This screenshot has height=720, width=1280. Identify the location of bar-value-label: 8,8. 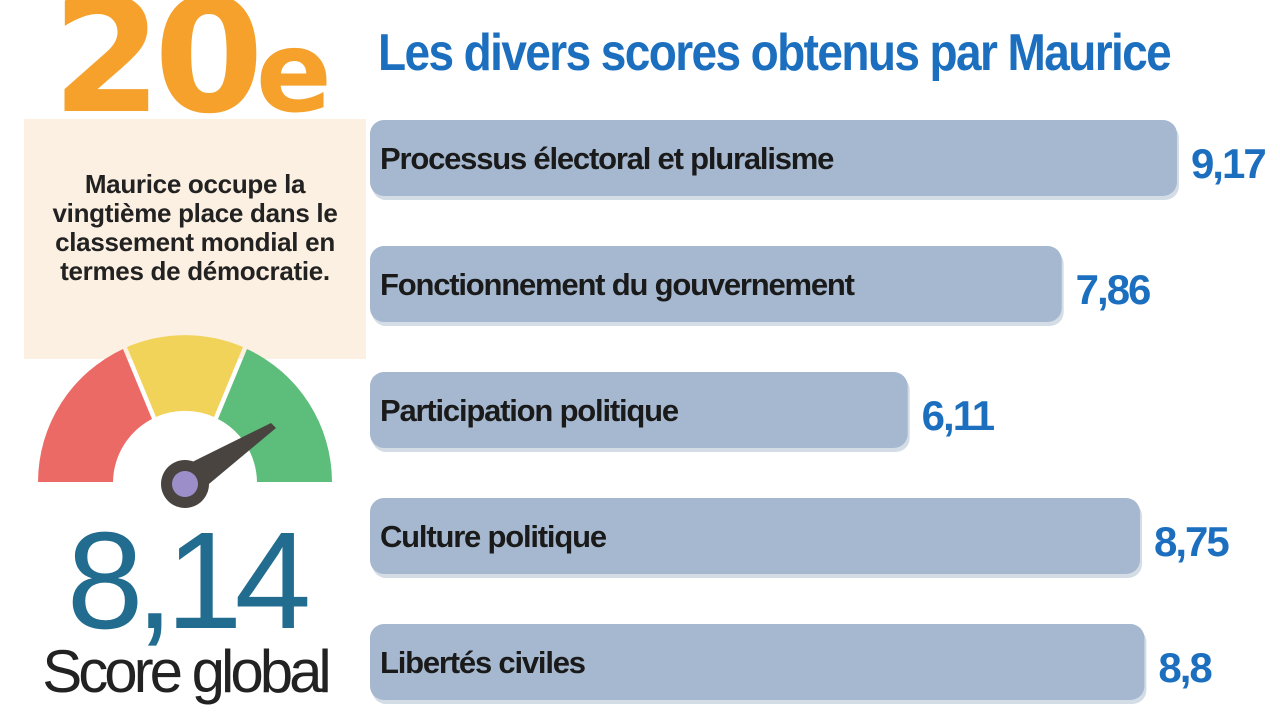
(1185, 667).